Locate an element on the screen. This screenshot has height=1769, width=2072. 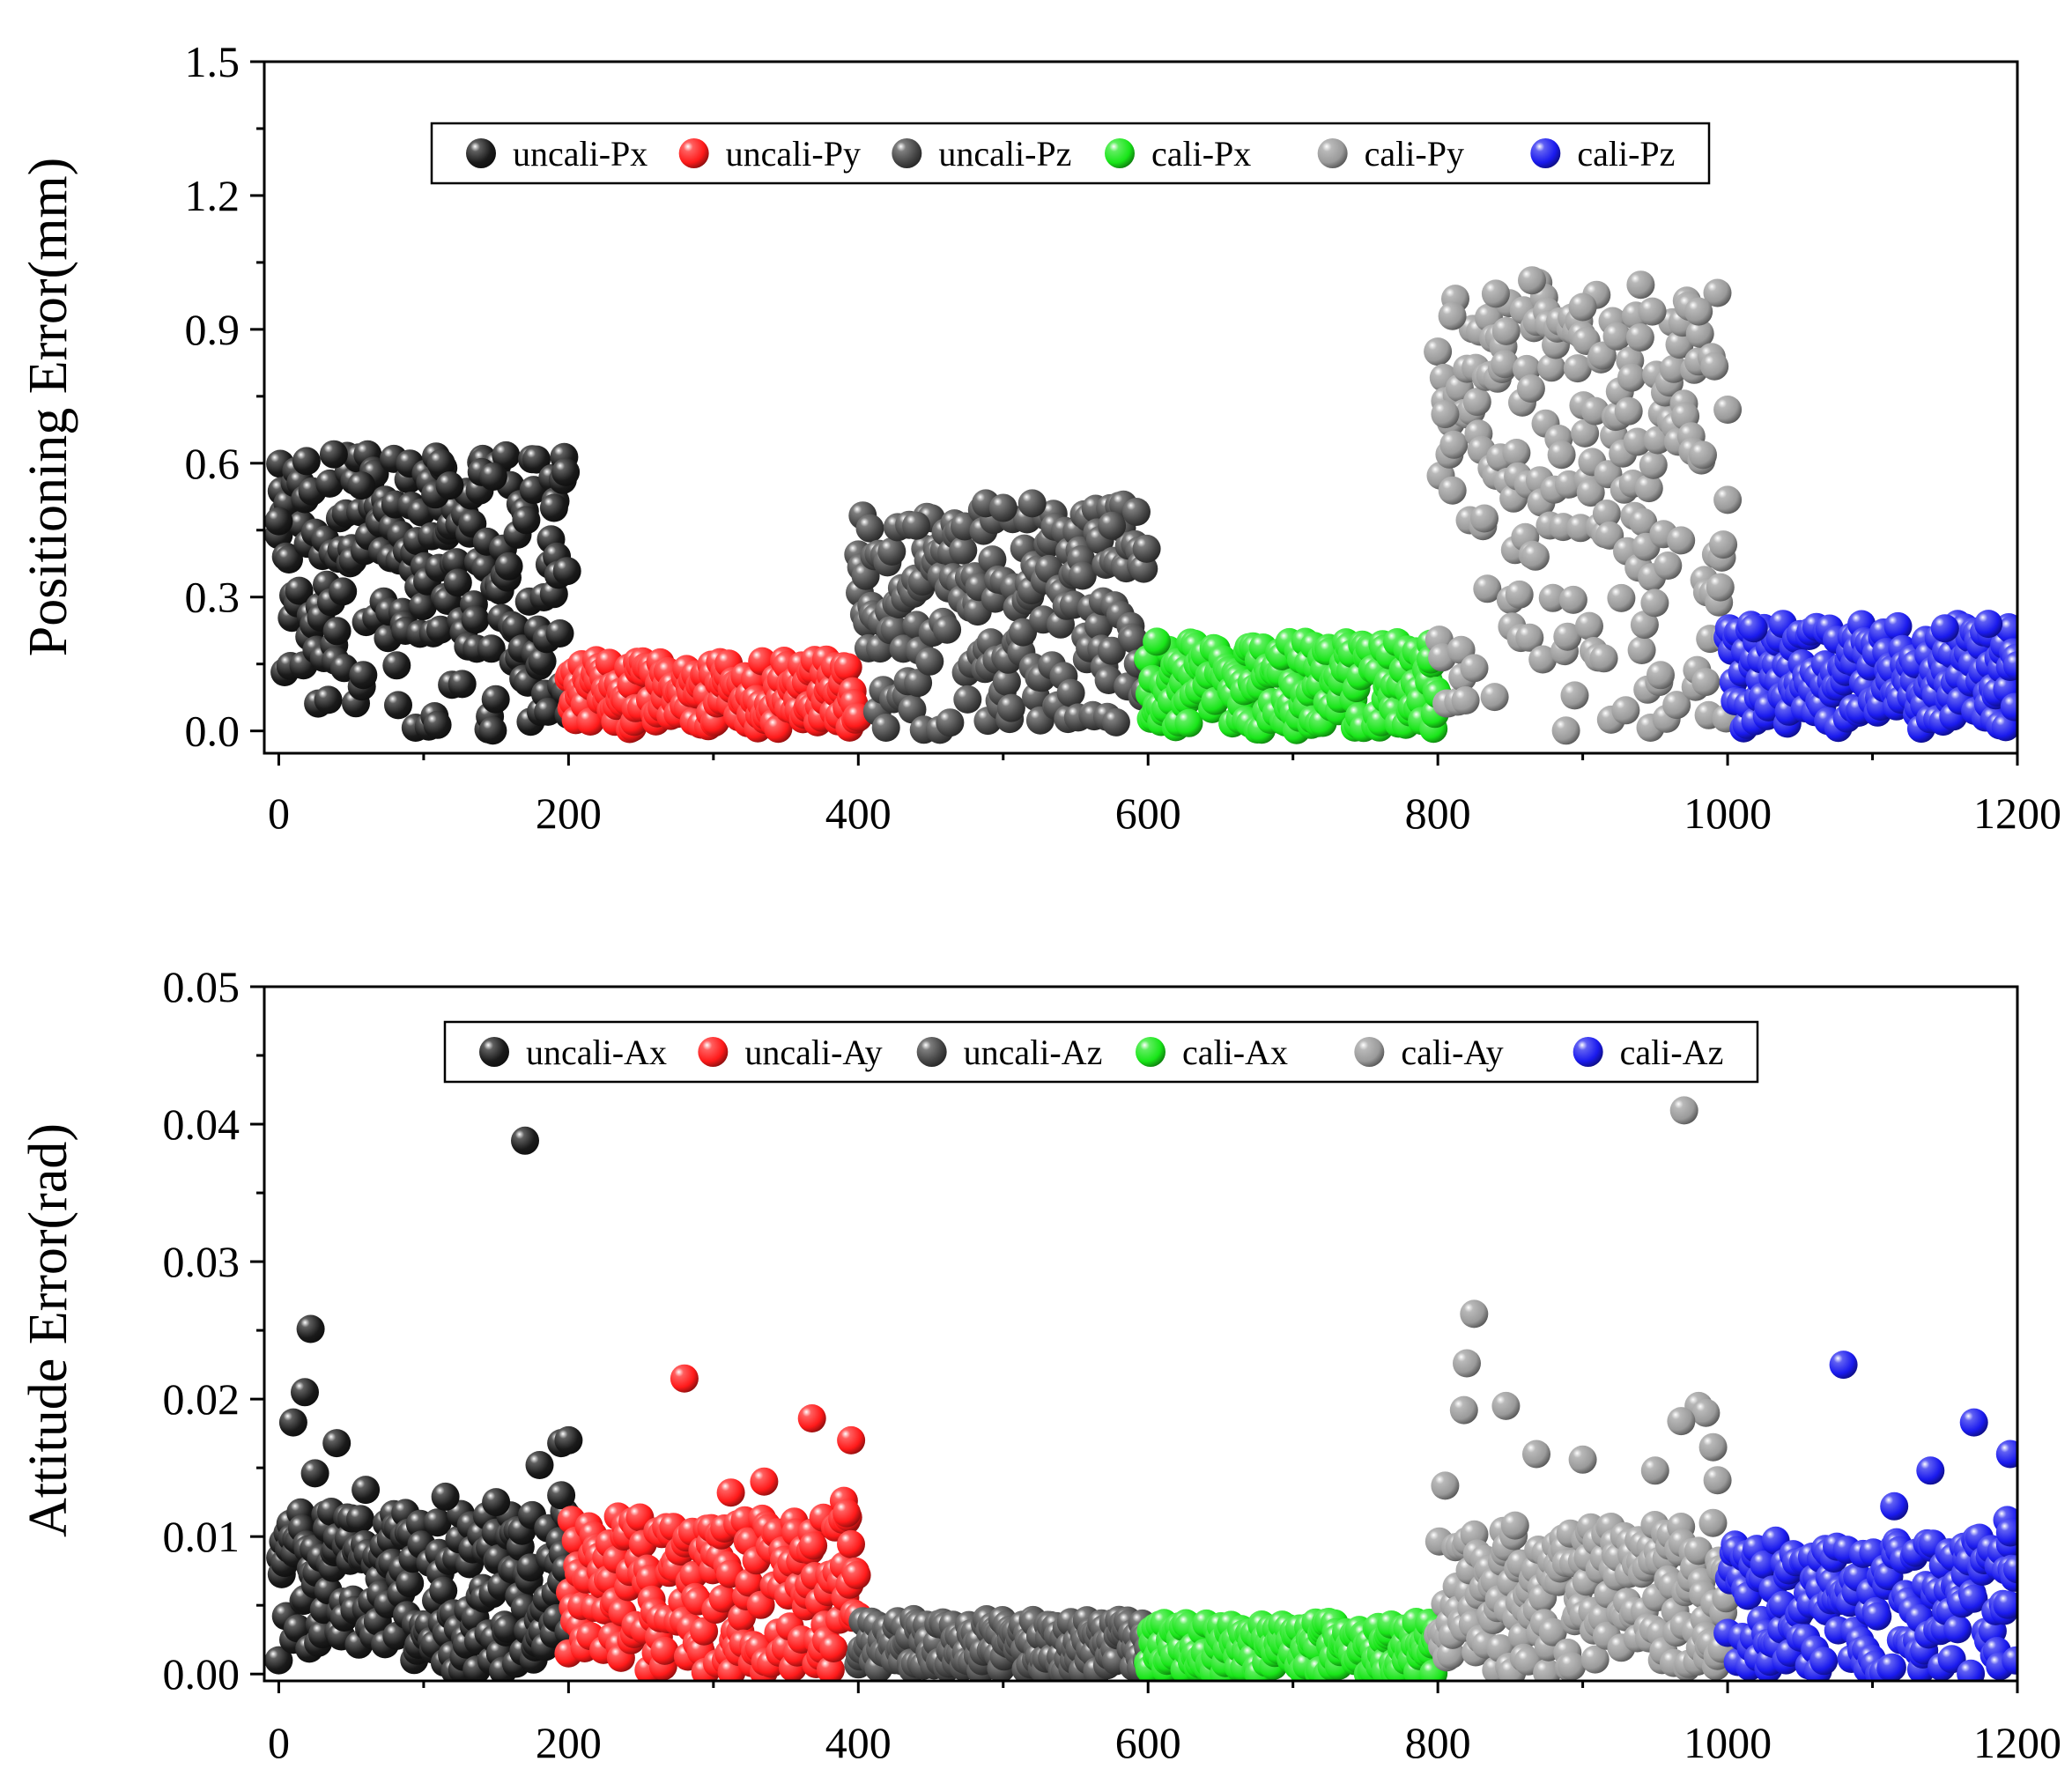
y-axis: 0.0 0.3 0.6 0.9 1.2 1.5 is located at coordinates (224, 396).